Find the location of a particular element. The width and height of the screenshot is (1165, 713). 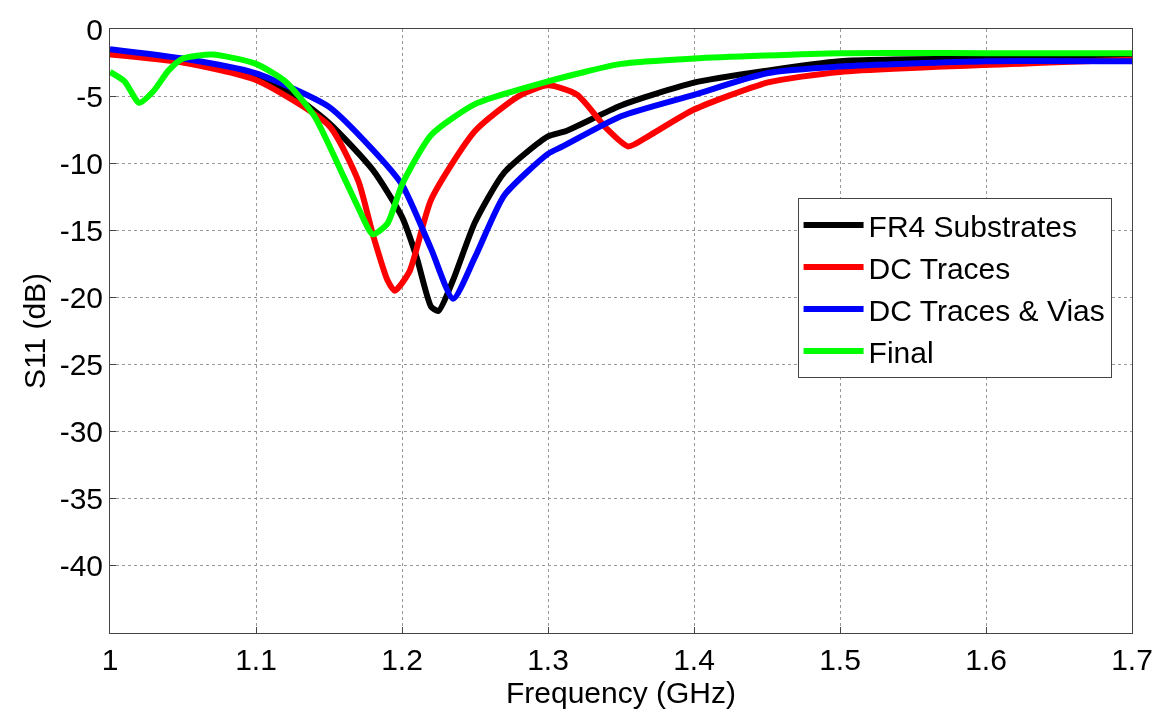

legend-label: FR4 Substrates is located at coordinates (972, 226).